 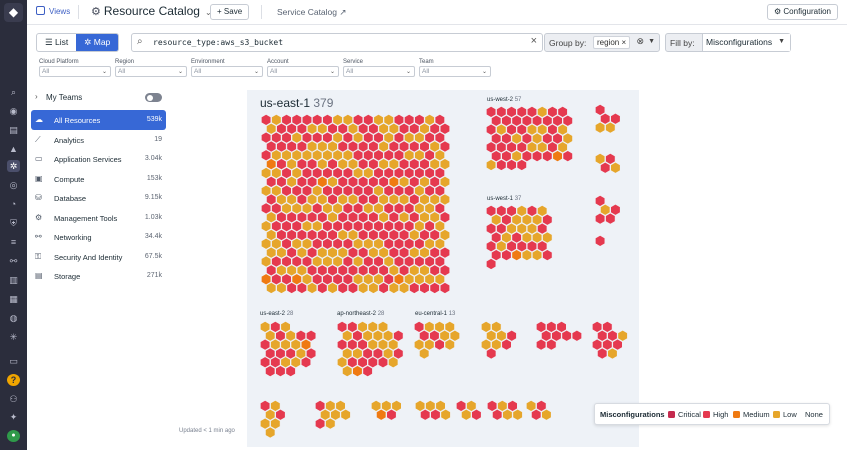 What do you see at coordinates (230, 12) in the screenshot?
I see `save-button: + Save` at bounding box center [230, 12].